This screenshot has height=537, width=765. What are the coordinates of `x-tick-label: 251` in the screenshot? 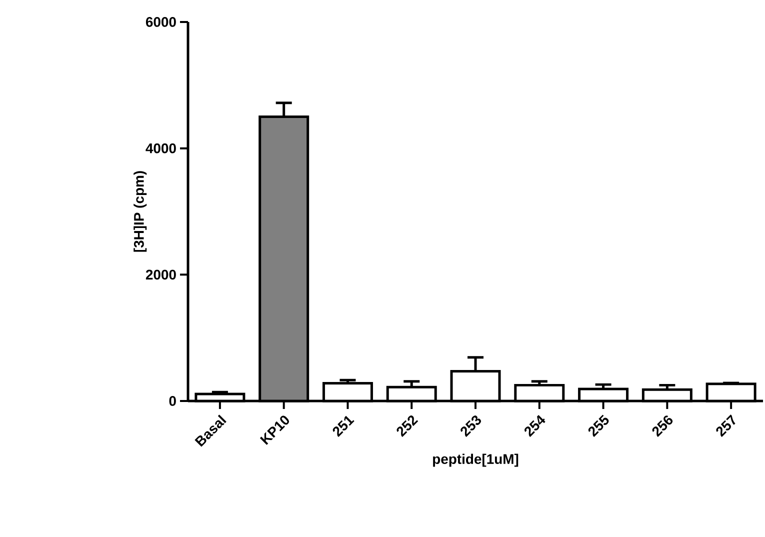 It's located at (343, 426).